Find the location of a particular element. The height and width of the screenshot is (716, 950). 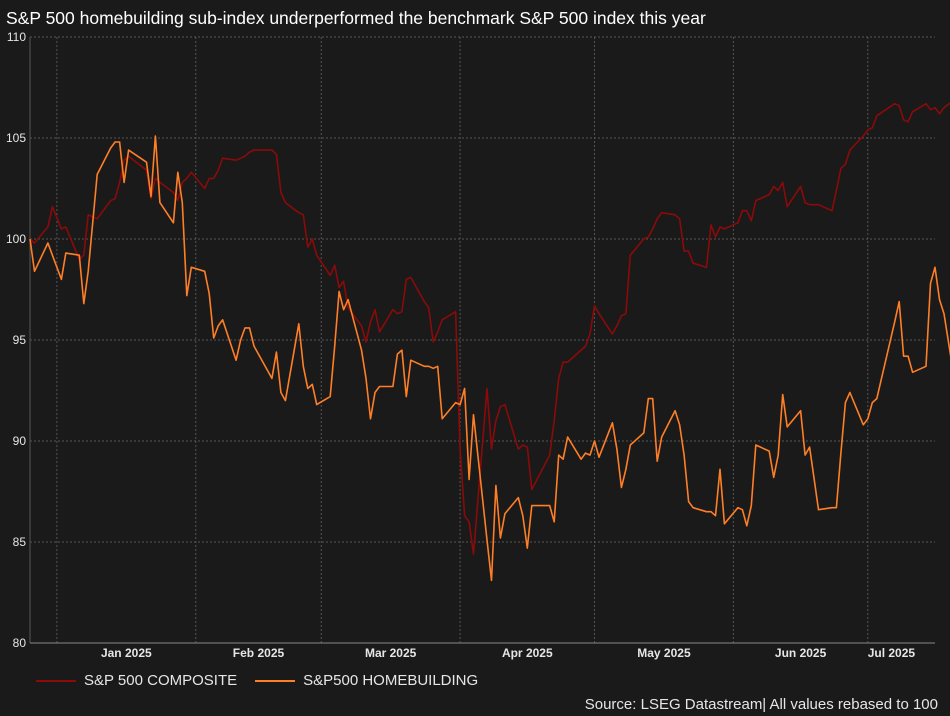

x-tick-label: Apr 2025 is located at coordinates (527, 653).